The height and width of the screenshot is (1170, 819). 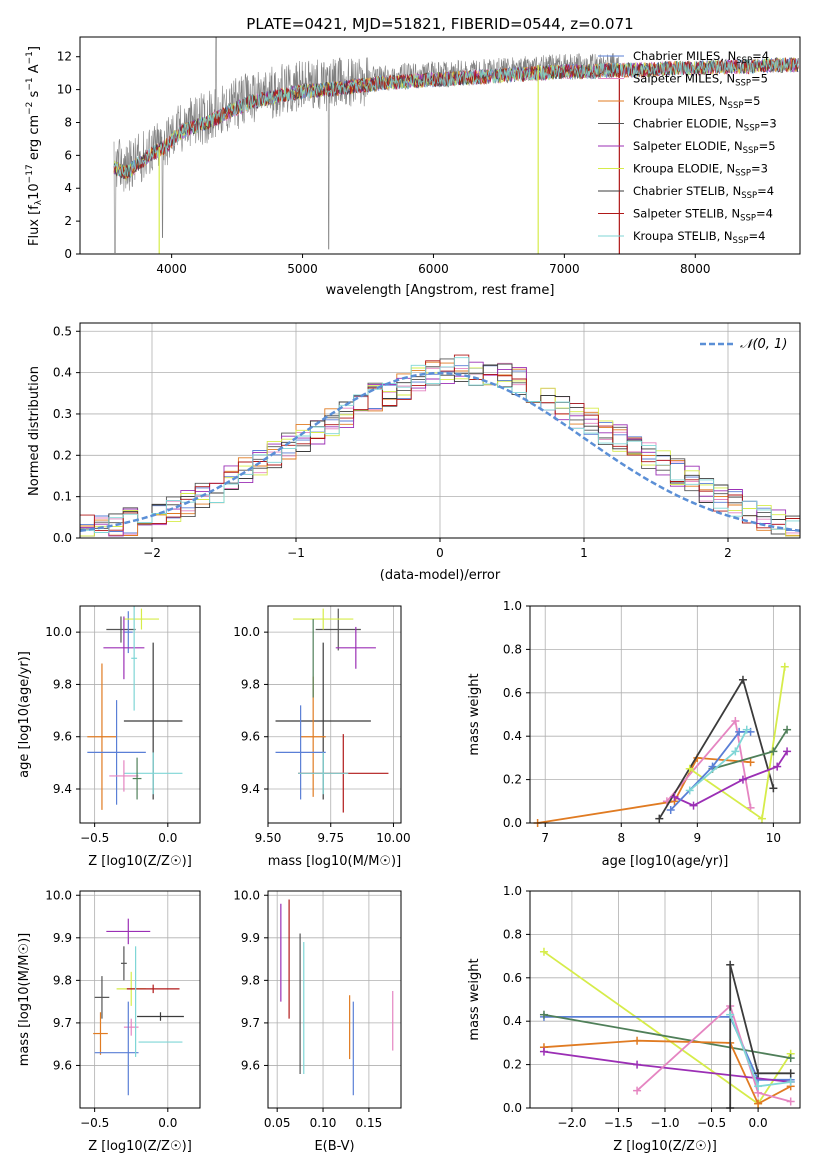 What do you see at coordinates (68, 155) in the screenshot?
I see `spectrum-ytick-label: 6` at bounding box center [68, 155].